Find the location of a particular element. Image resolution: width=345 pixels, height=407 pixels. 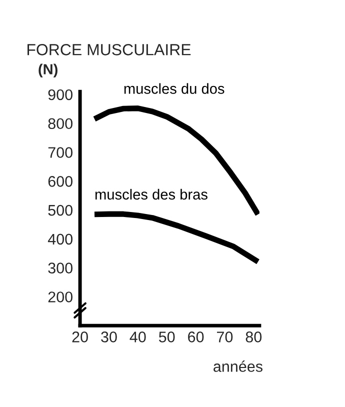

x-tick-label: 40 is located at coordinates (138, 337).